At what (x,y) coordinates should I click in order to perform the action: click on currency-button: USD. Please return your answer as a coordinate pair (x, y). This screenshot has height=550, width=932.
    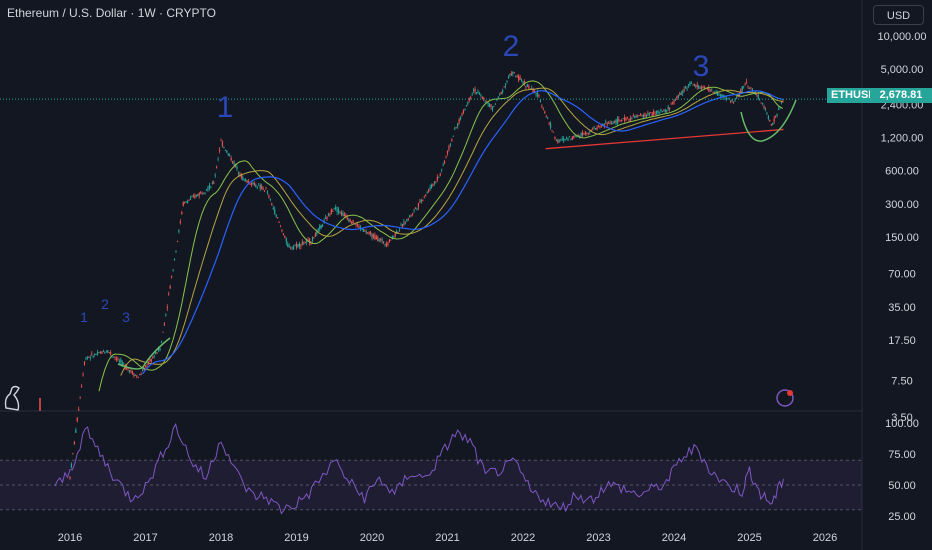
    Looking at the image, I should click on (898, 15).